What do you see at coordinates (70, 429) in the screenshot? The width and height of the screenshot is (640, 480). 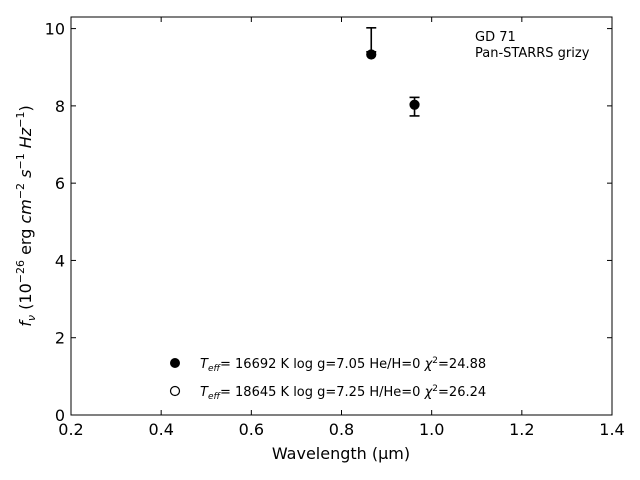 I see `x-tick-label: 0.2` at bounding box center [70, 429].